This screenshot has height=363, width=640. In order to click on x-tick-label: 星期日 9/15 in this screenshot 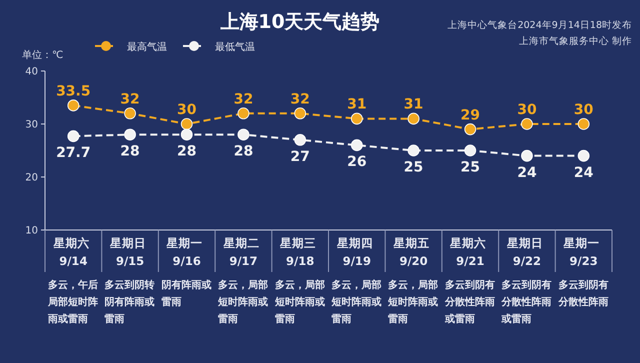, I will do `click(129, 252)`.